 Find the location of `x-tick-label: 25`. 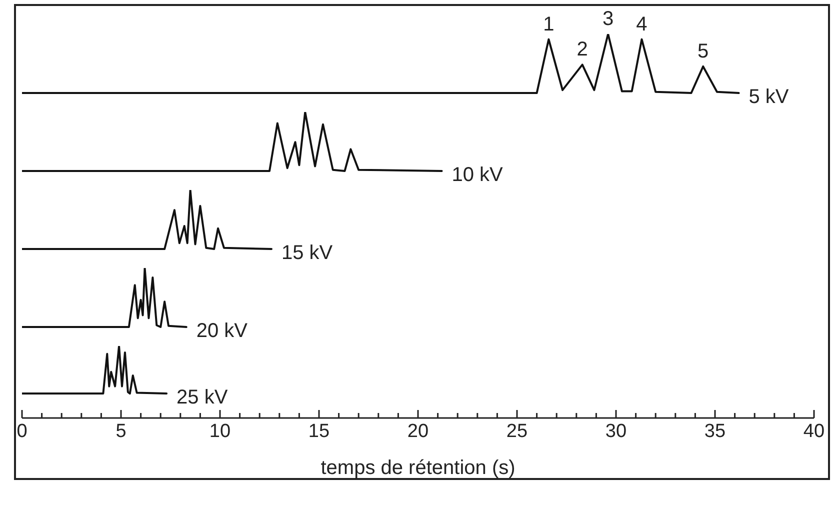

x-tick-label: 25 is located at coordinates (517, 431).